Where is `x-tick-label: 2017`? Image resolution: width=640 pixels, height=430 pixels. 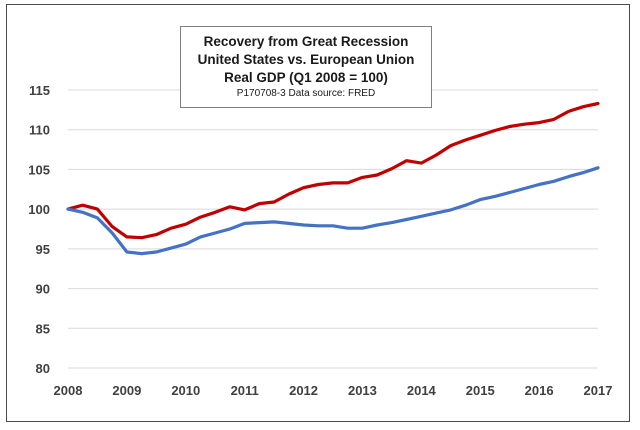 x-tick-label: 2017 is located at coordinates (598, 390).